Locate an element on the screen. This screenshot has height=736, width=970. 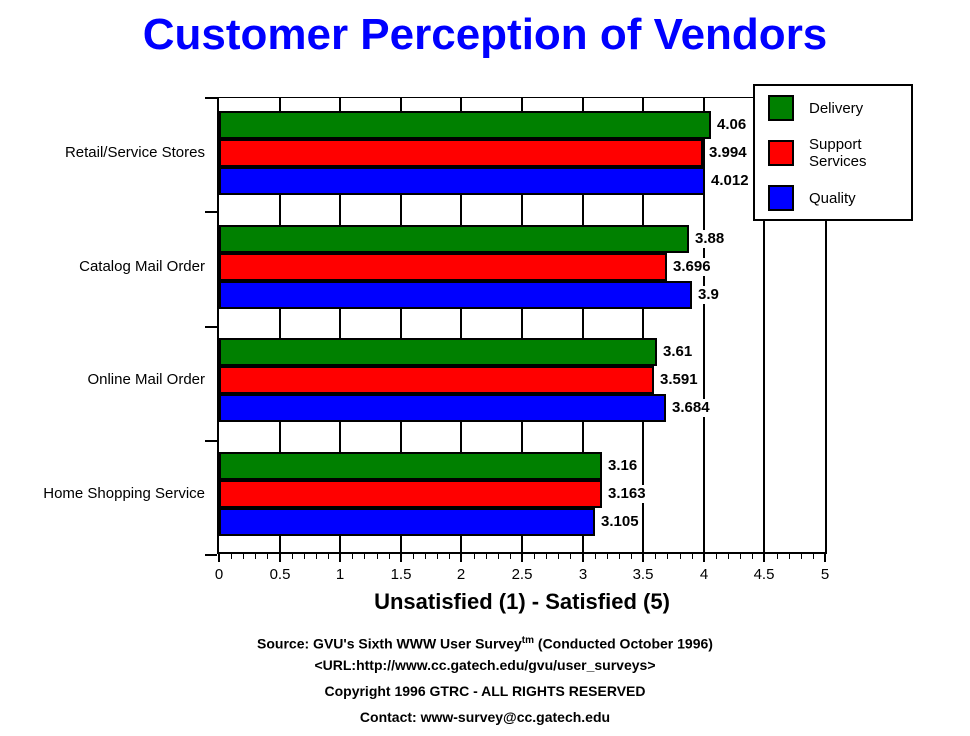
bar-value-label: 3.105 is located at coordinates (620, 522).